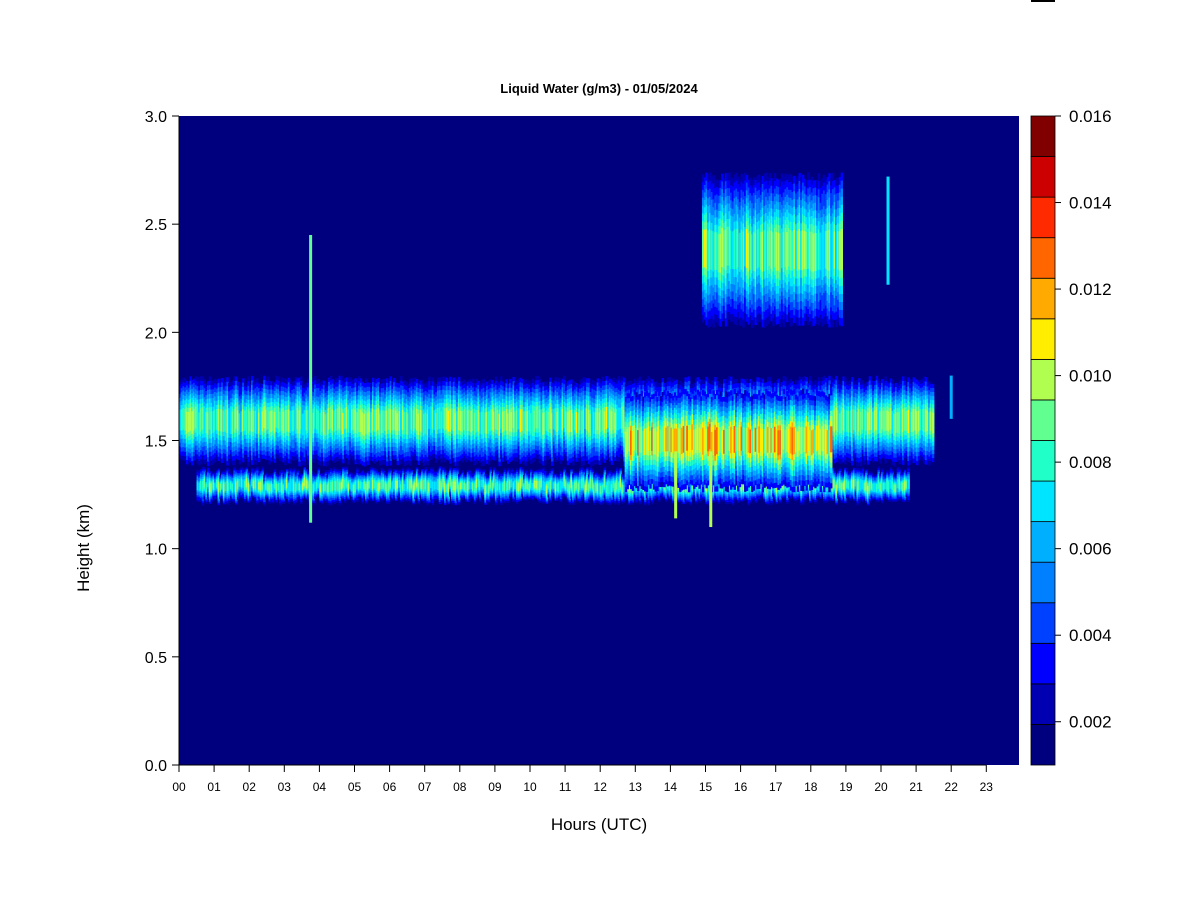  What do you see at coordinates (156, 766) in the screenshot?
I see `y-tick-label: 0.0` at bounding box center [156, 766].